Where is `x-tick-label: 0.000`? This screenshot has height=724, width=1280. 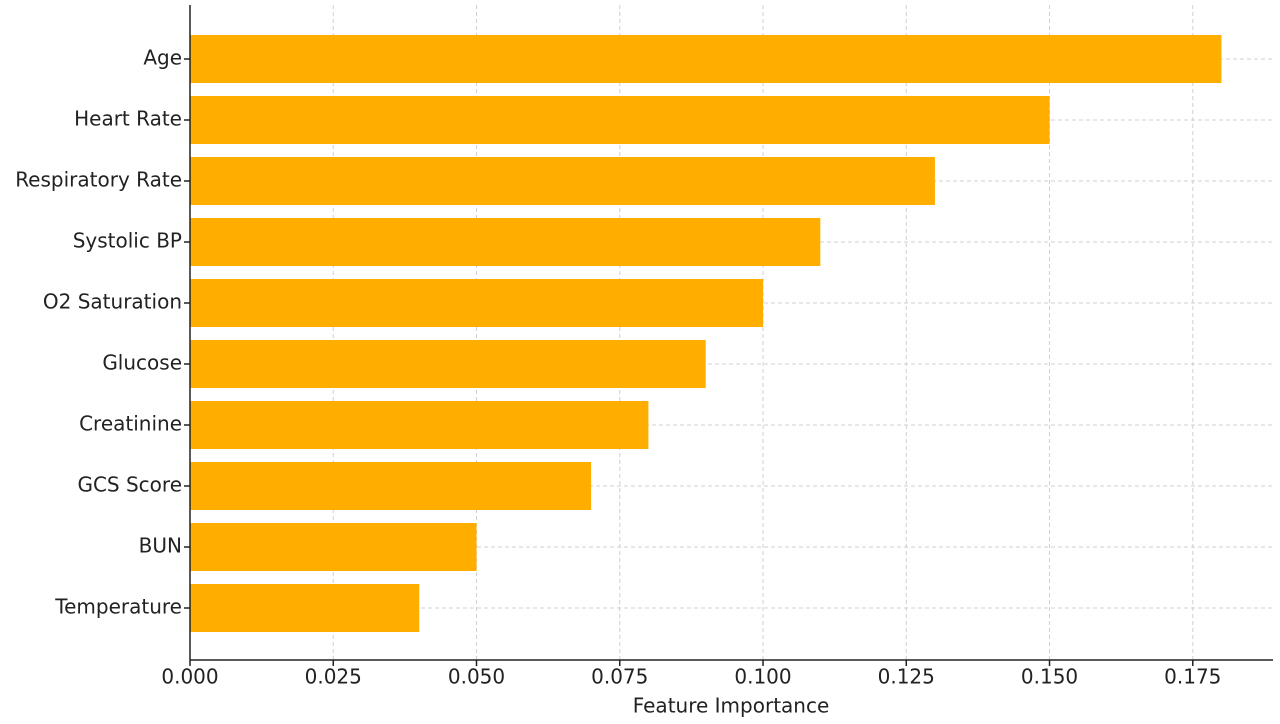 x-tick-label: 0.000 is located at coordinates (189, 677).